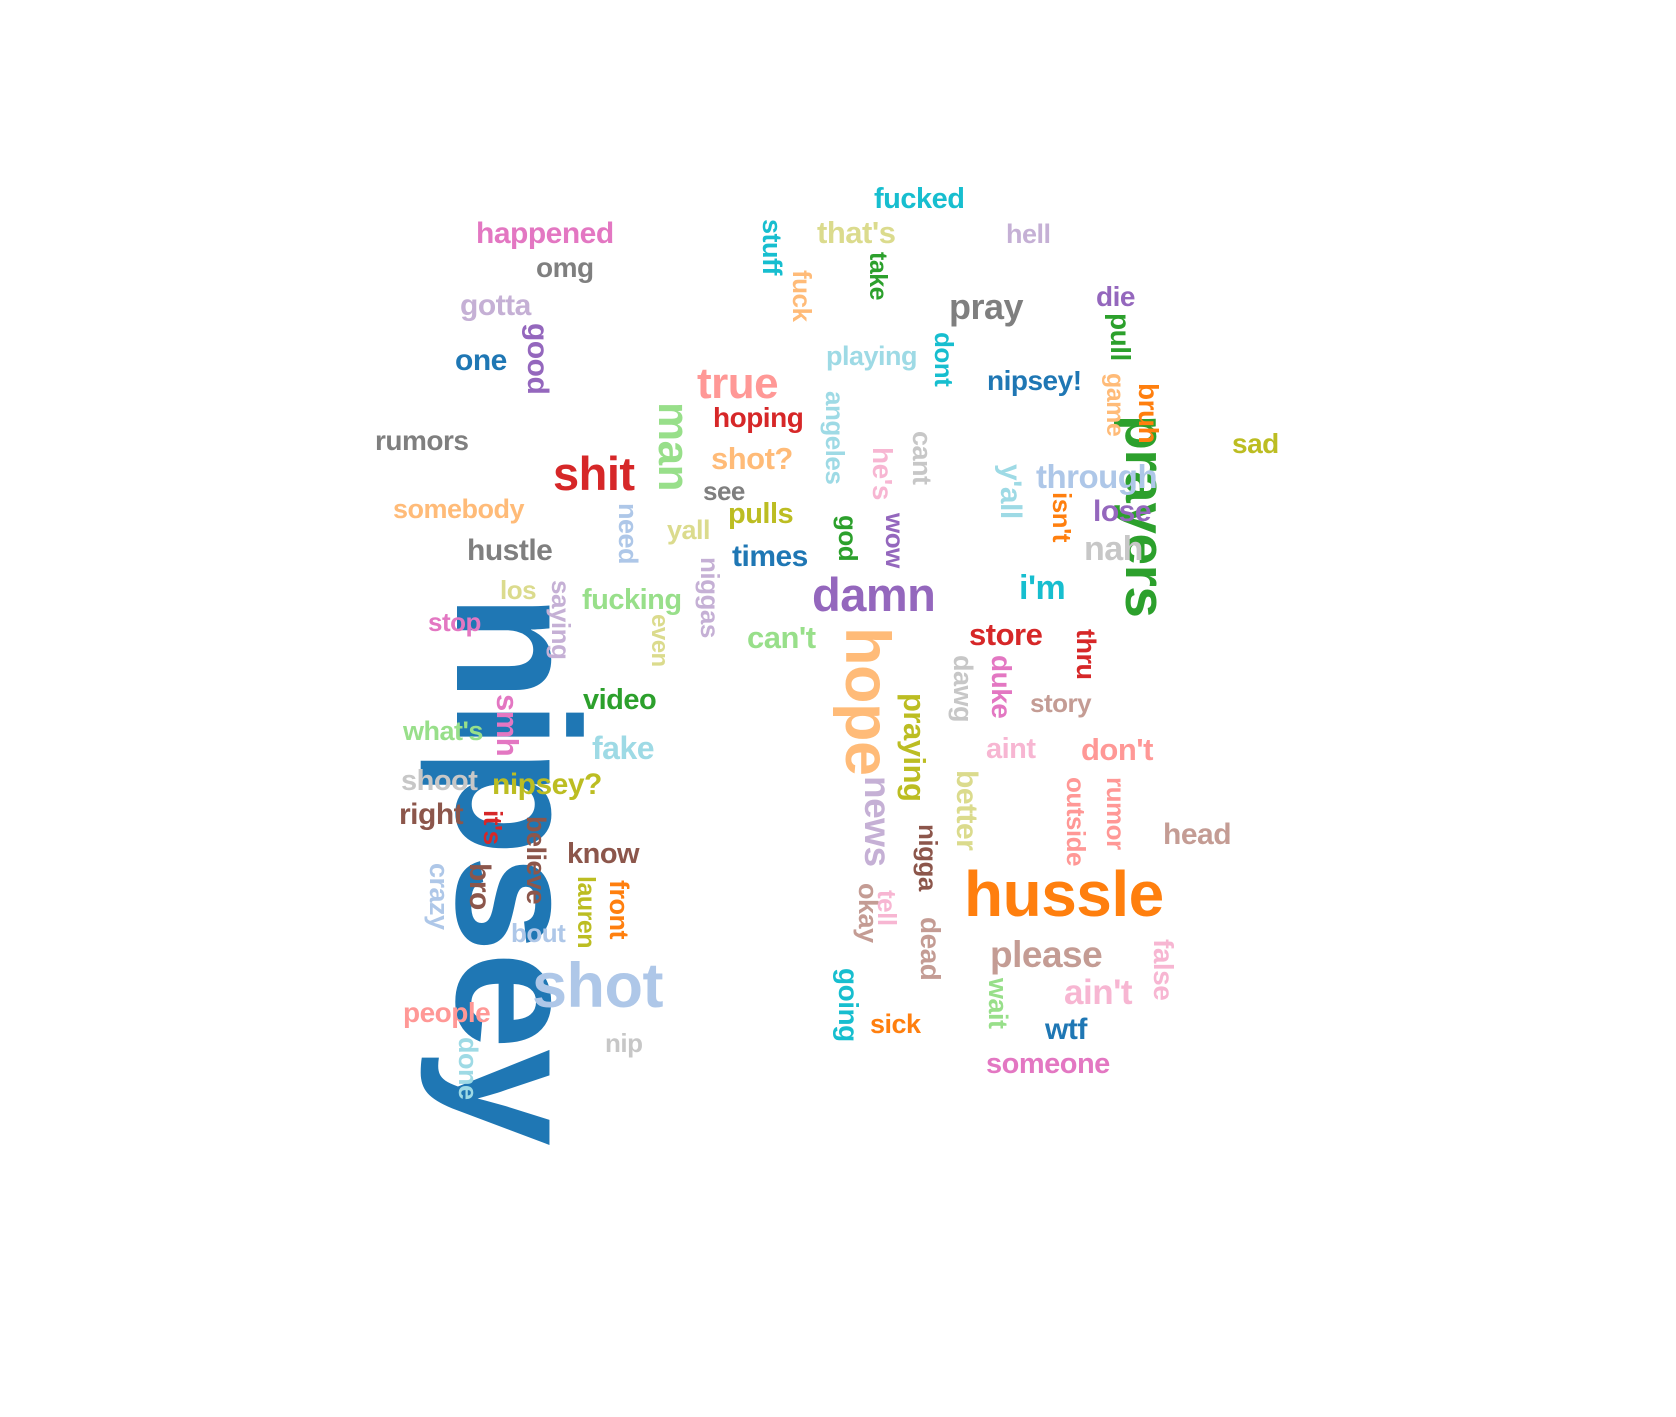 Image resolution: width=1676 pixels, height=1417 pixels. I want to click on word-good: good, so click(537, 359).